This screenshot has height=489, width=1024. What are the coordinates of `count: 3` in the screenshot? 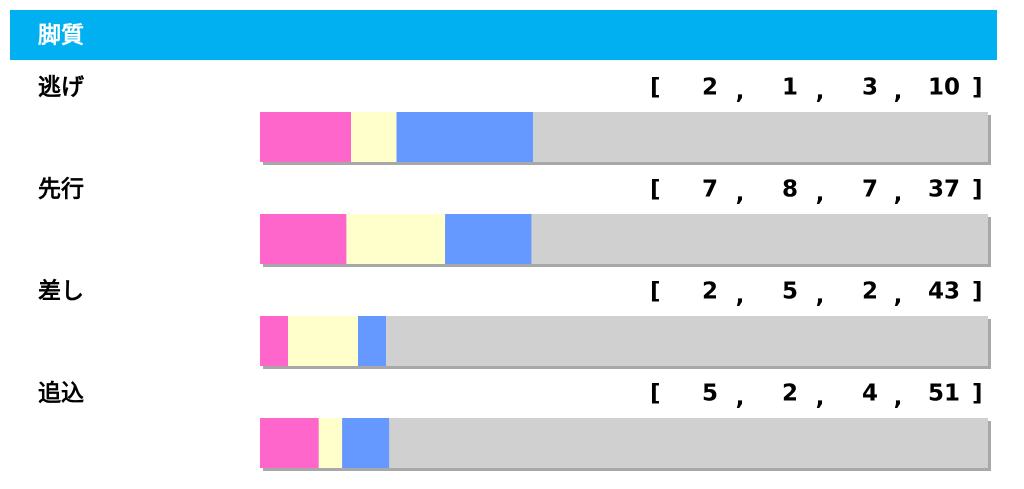 It's located at (870, 88).